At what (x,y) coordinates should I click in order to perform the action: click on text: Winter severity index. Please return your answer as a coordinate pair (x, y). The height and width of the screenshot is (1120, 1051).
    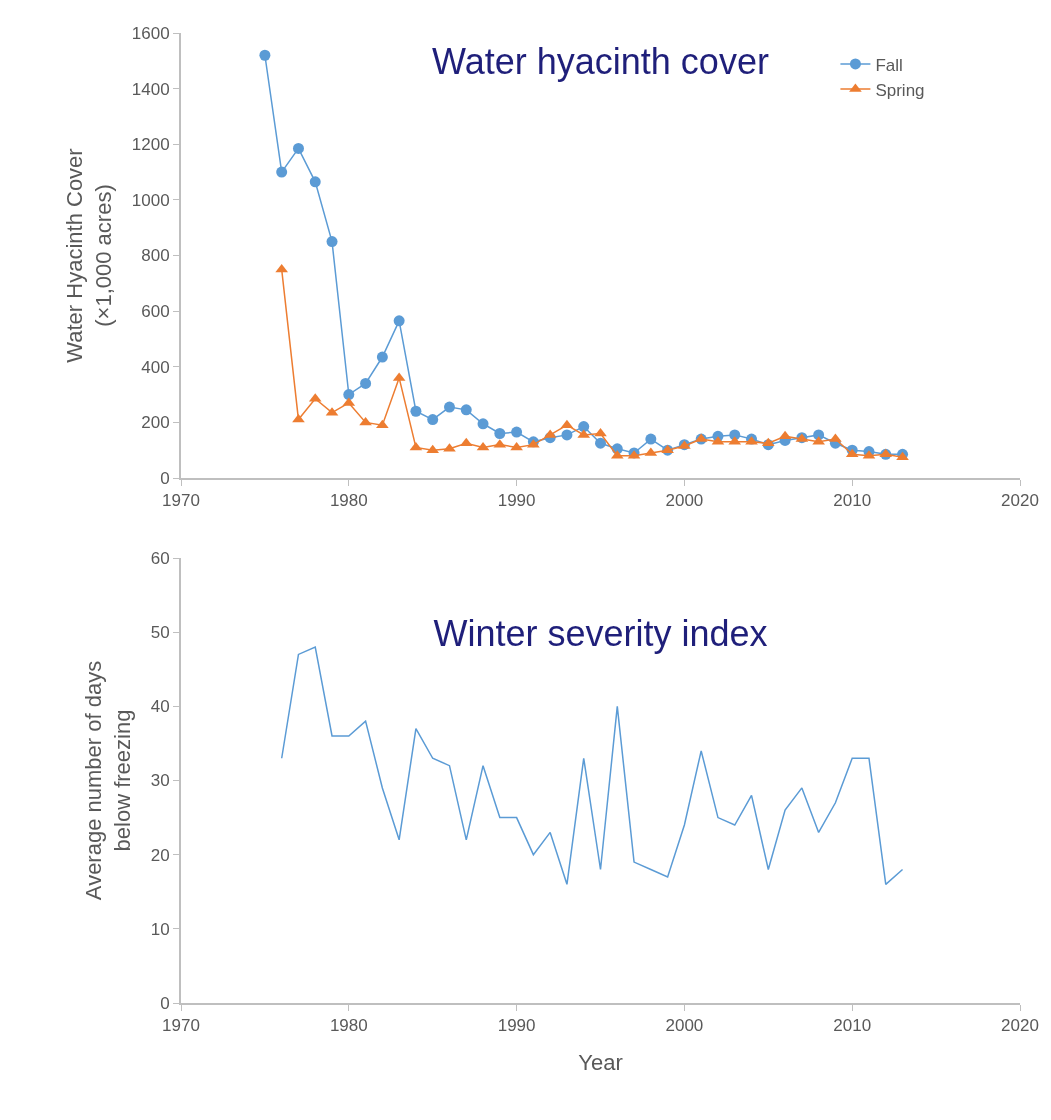
    Looking at the image, I should click on (600, 633).